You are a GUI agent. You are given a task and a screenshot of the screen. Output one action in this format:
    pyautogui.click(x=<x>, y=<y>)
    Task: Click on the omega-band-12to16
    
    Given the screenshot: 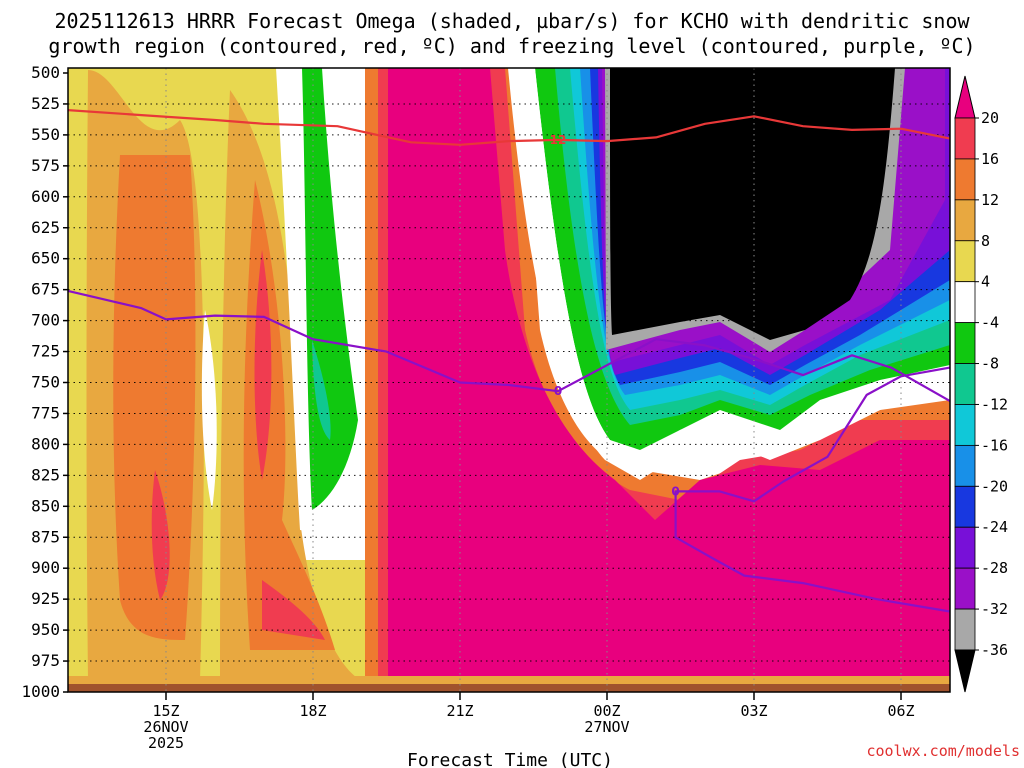 What is the action you would take?
    pyautogui.click(x=154, y=397)
    